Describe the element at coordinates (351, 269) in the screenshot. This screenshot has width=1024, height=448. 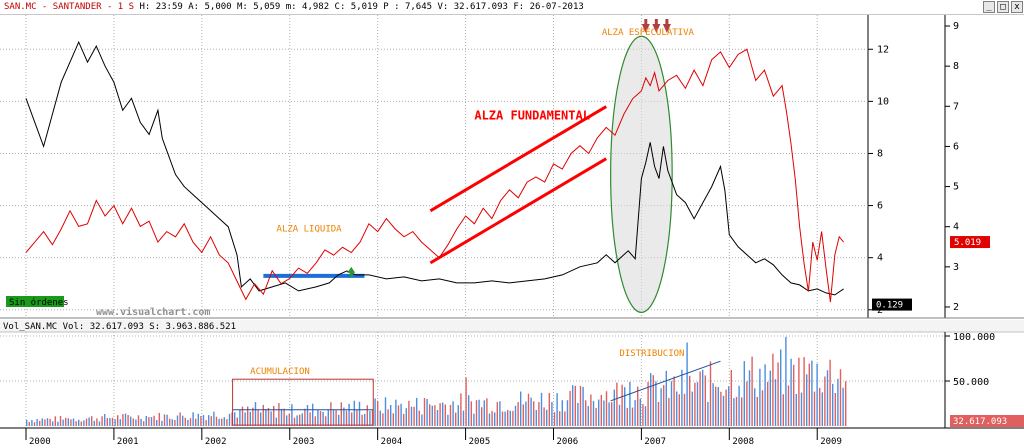
I see `buy-marker-arrow` at that location.